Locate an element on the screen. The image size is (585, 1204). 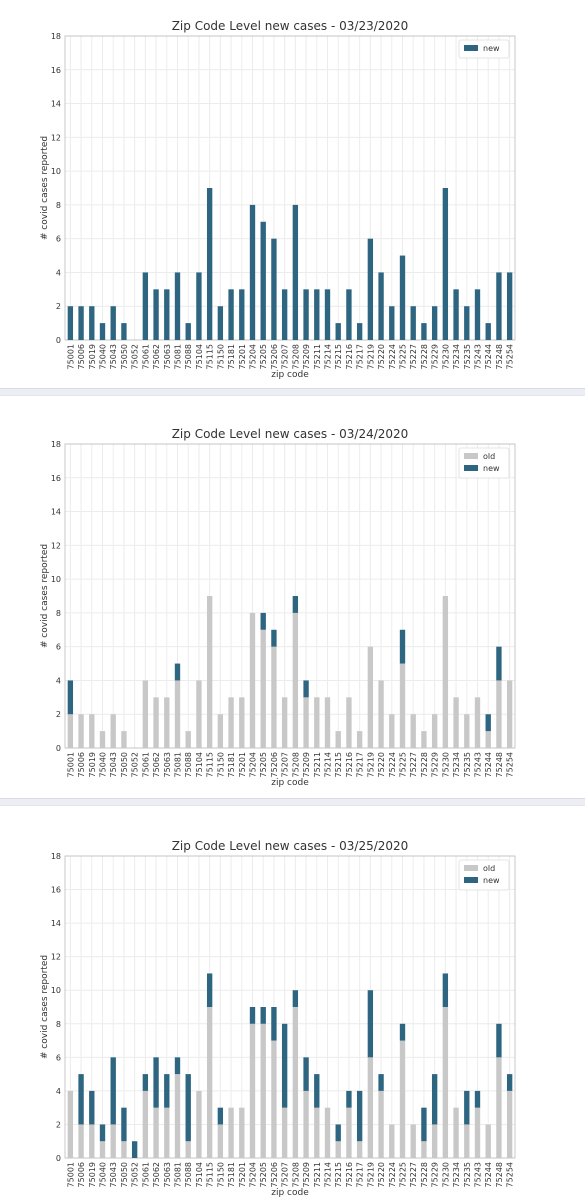
x-tick-label: 75052 is located at coordinates (135, 356).